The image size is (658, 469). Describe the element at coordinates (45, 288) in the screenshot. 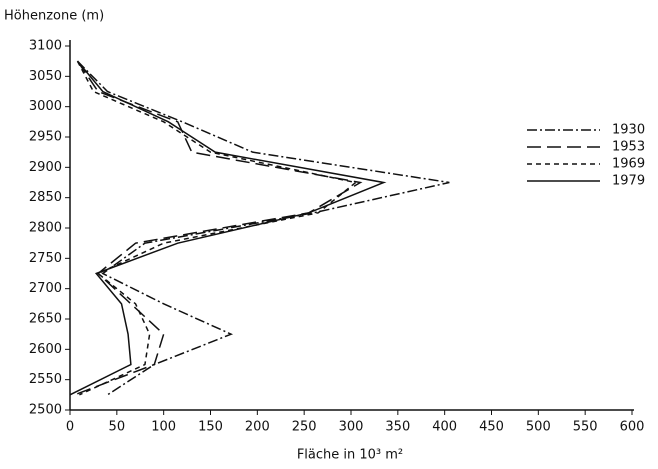

I see `y-tick-label: 2700` at that location.